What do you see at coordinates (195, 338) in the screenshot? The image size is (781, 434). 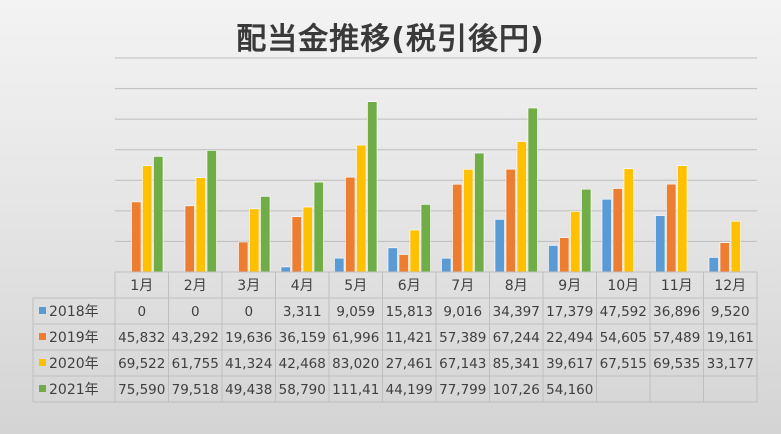 I see `data-label: 43,292` at bounding box center [195, 338].